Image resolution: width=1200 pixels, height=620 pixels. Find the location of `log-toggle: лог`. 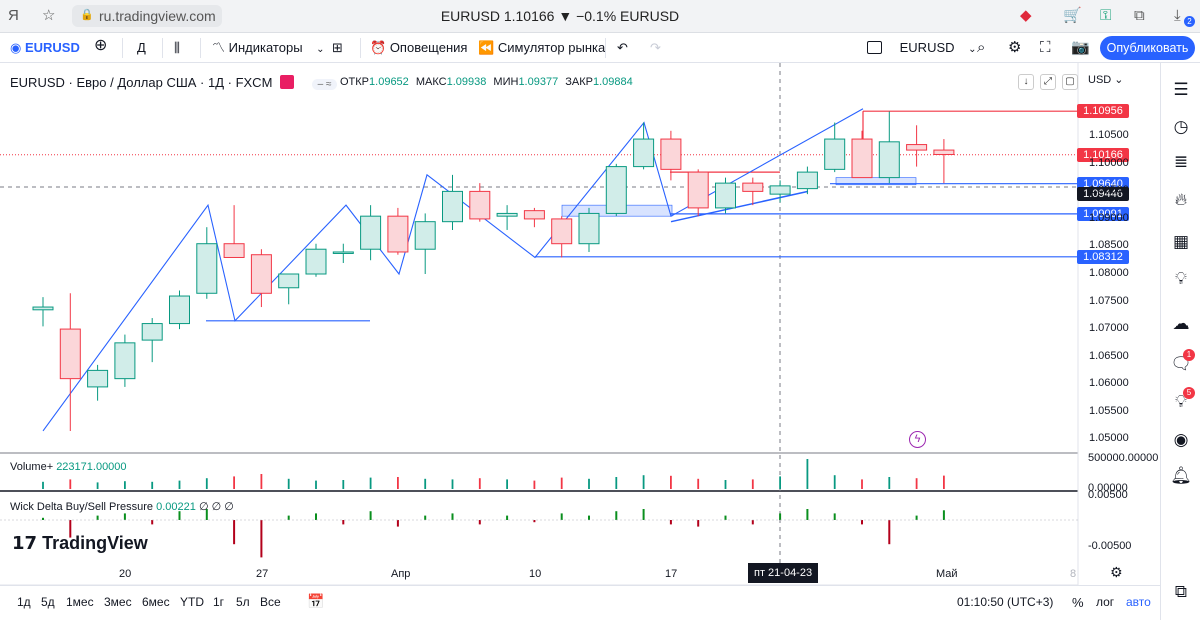

log-toggle: лог is located at coordinates (1105, 602).